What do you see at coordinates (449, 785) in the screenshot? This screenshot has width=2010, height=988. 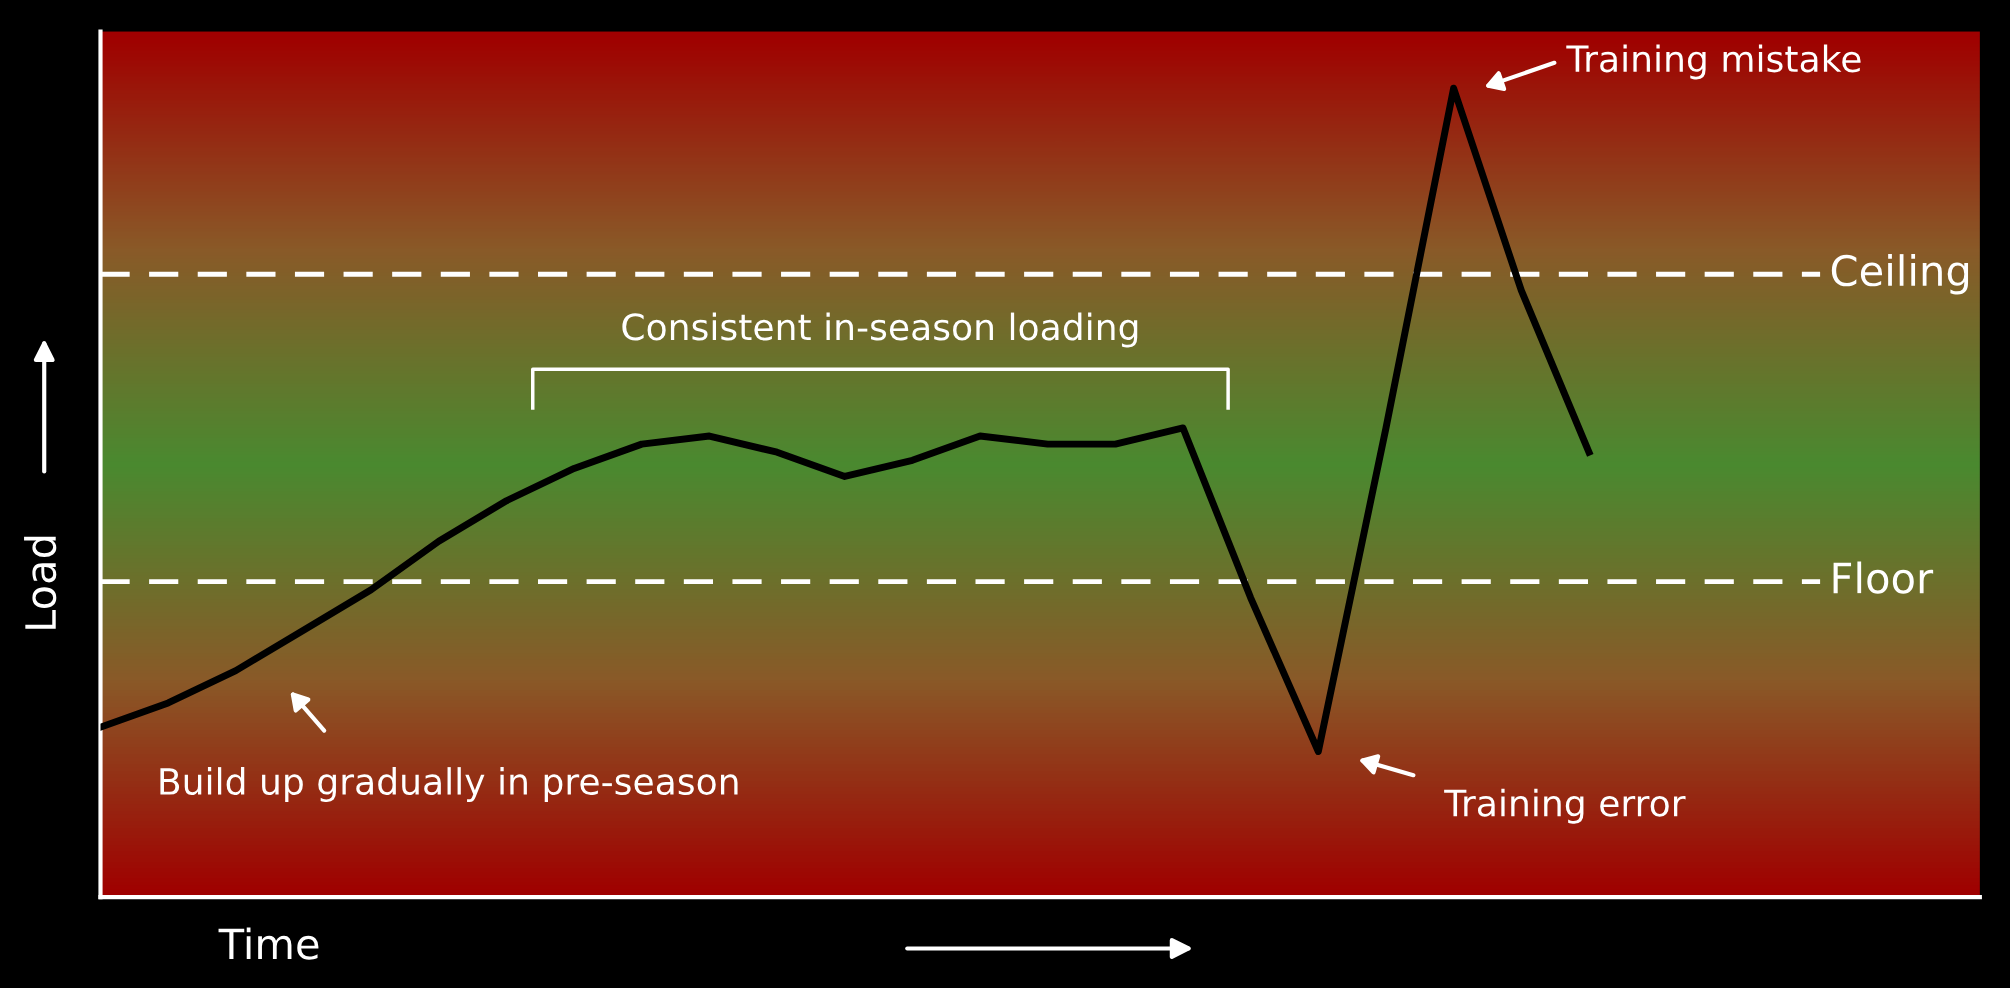 I see `annotation: Build up gradually in pre-season` at bounding box center [449, 785].